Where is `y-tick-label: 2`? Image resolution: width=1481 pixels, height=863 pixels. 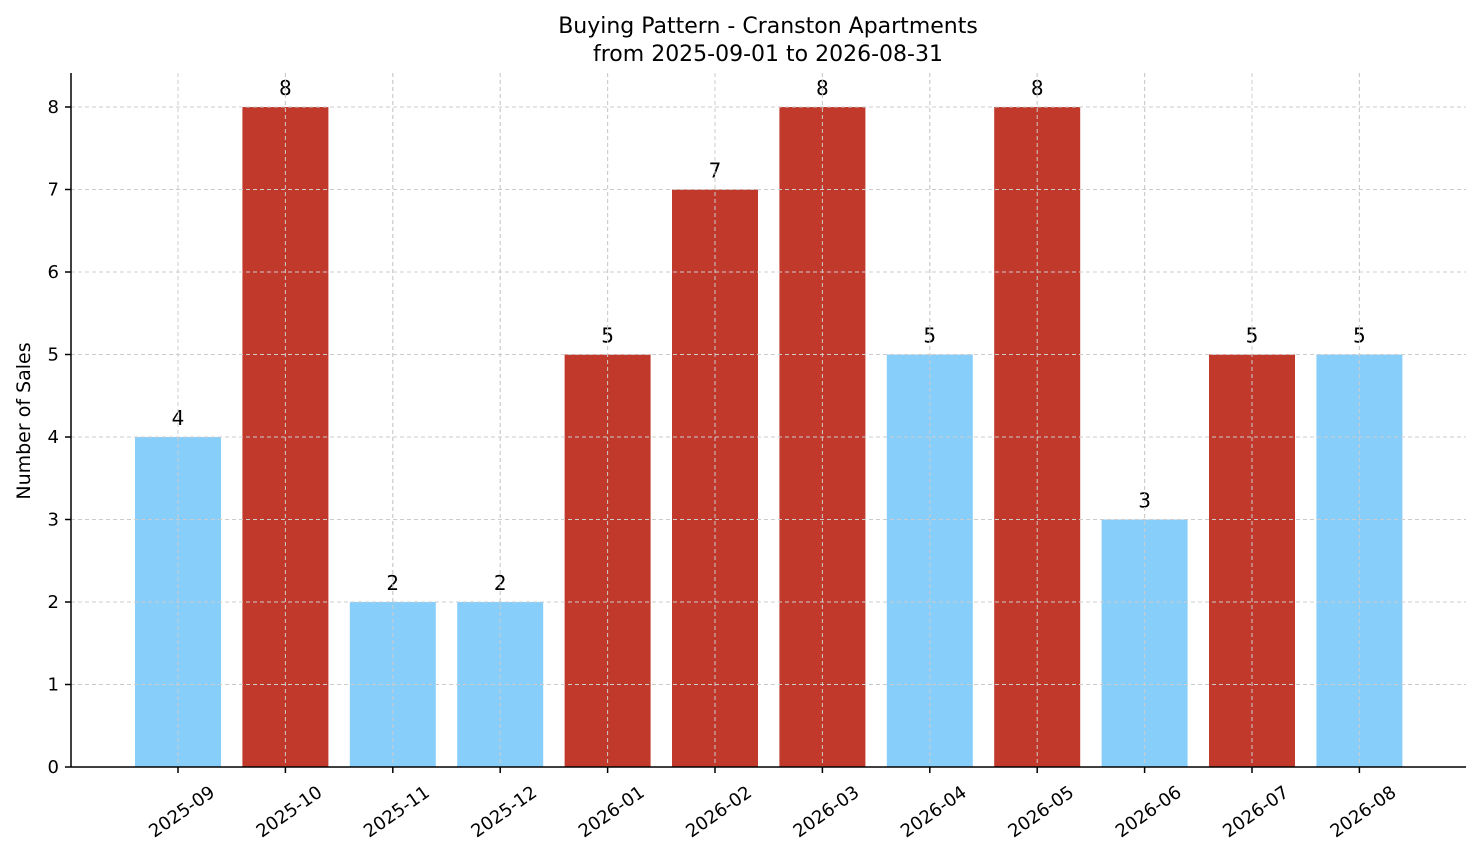 y-tick-label: 2 is located at coordinates (53, 602).